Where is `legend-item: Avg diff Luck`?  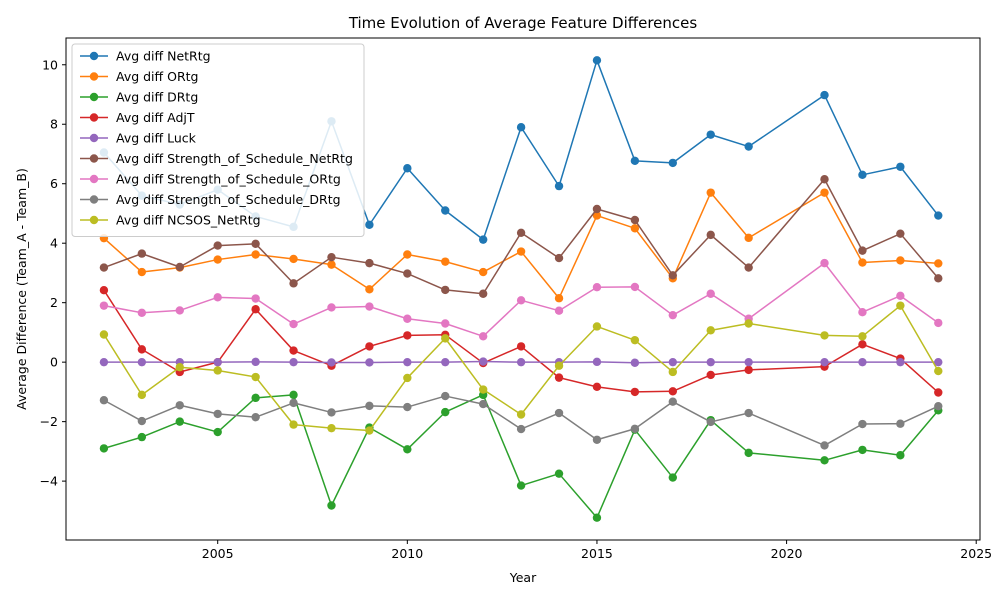
legend-item: Avg diff Luck is located at coordinates (138, 138).